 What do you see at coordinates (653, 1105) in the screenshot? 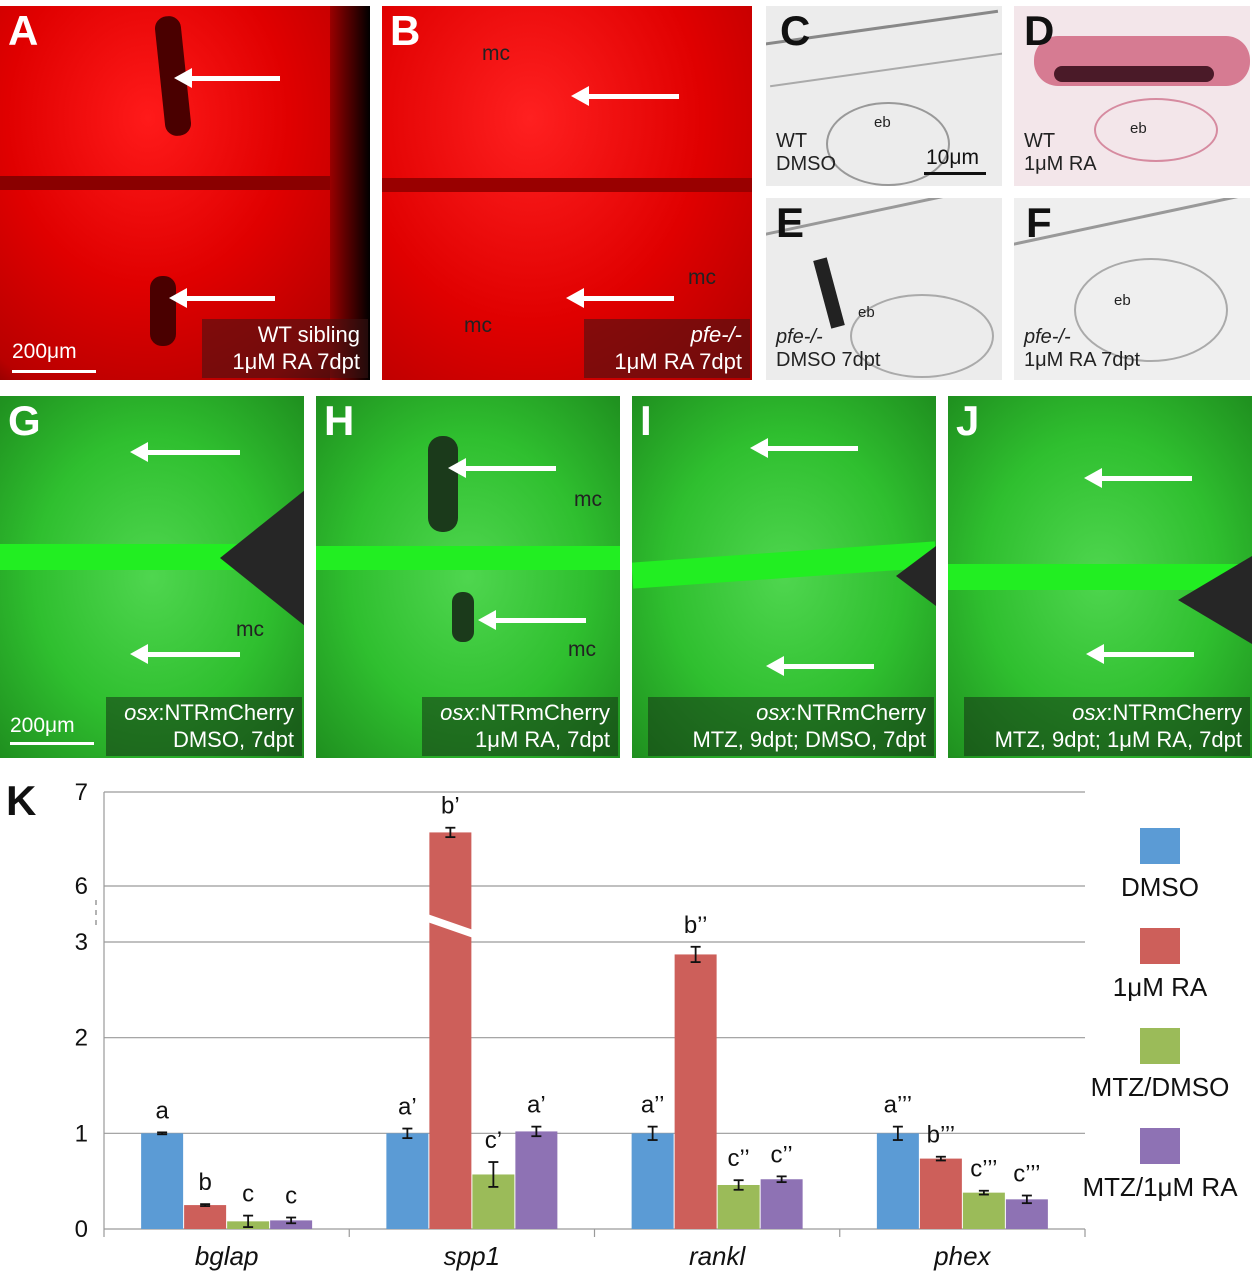
I see `significance-letter: a’’` at bounding box center [653, 1105].